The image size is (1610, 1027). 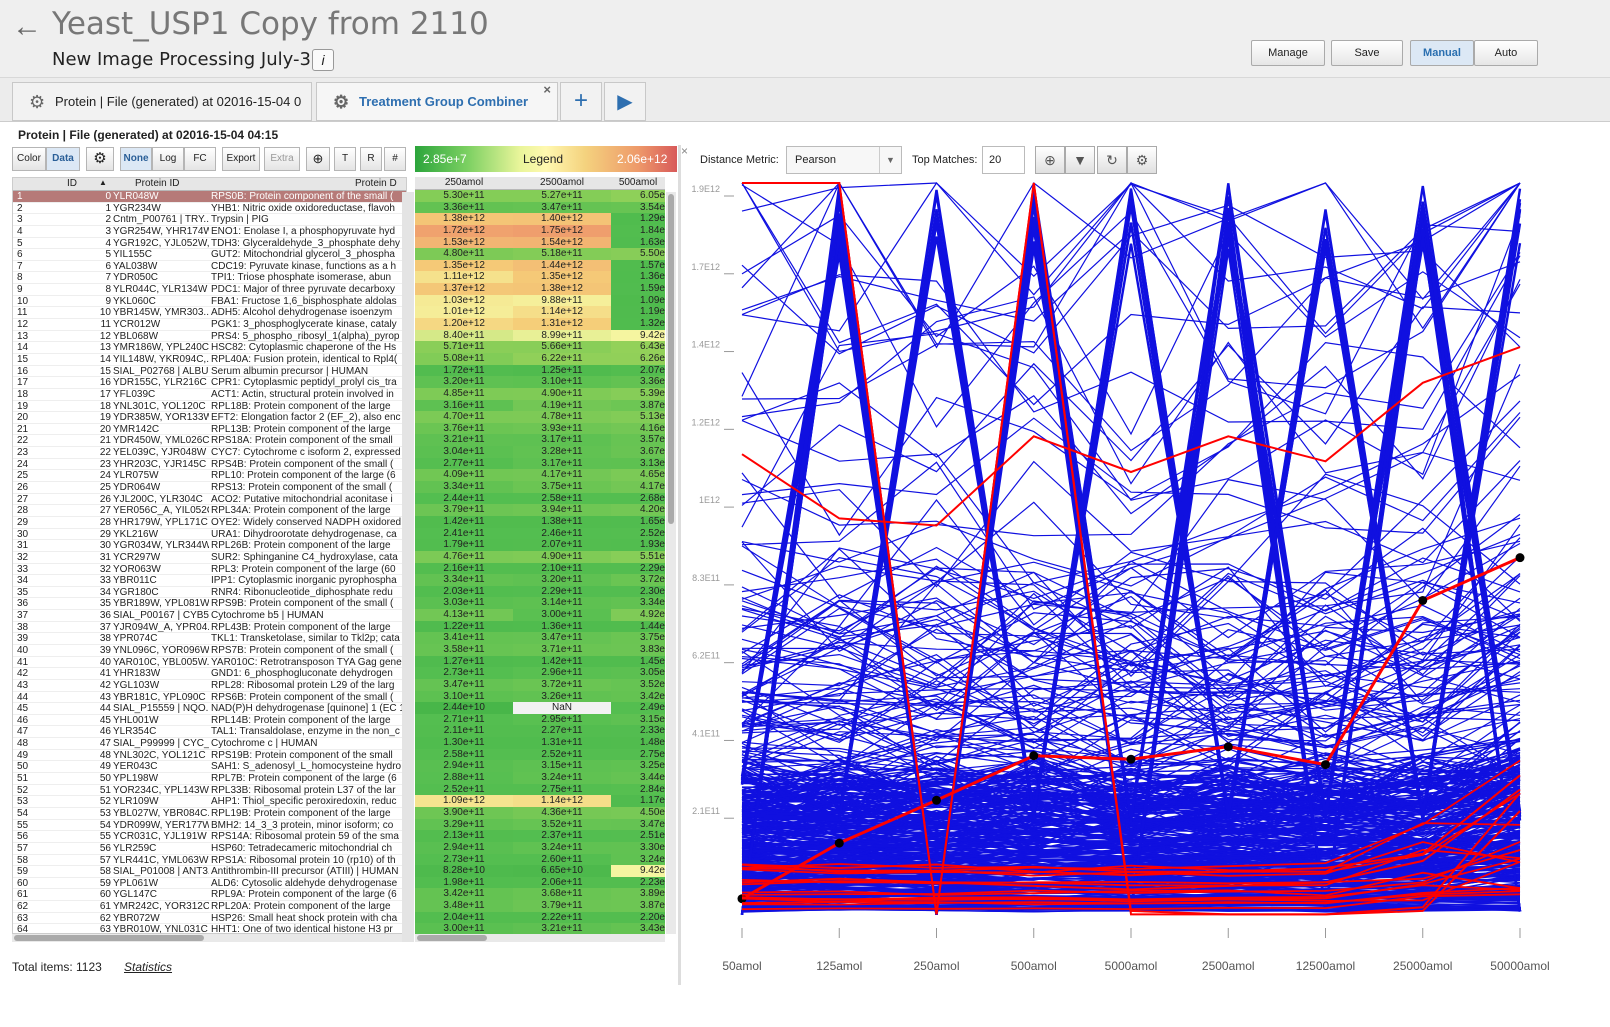 I want to click on column-header-protein-desc: Protein D, so click(x=376, y=183).